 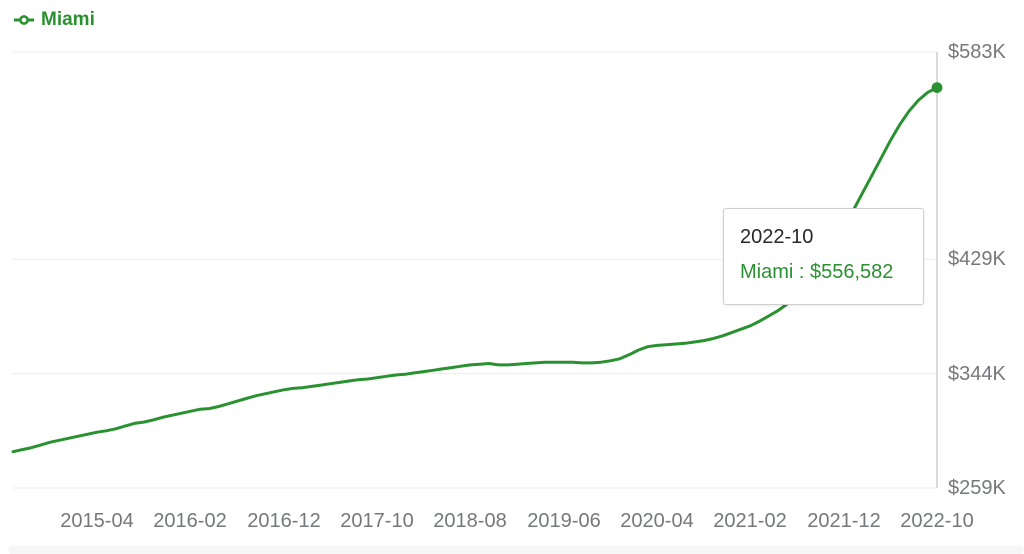 What do you see at coordinates (937, 87) in the screenshot?
I see `last-data-point-marker` at bounding box center [937, 87].